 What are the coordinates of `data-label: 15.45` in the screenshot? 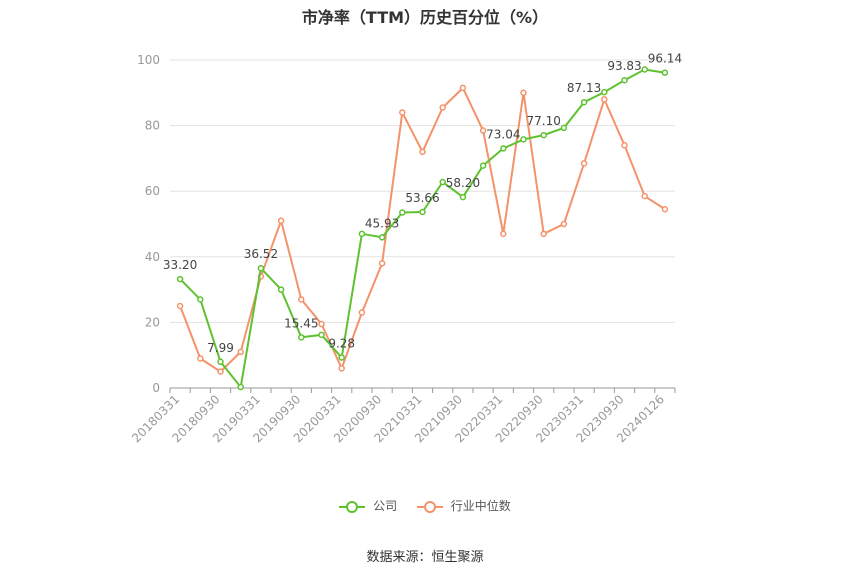 It's located at (301, 323).